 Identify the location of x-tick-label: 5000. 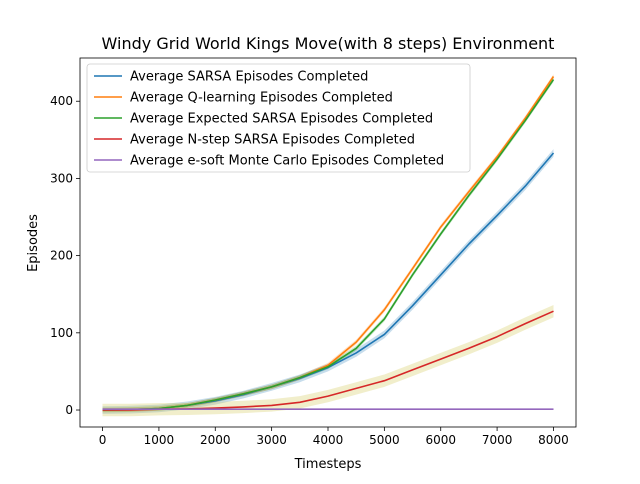
(384, 440).